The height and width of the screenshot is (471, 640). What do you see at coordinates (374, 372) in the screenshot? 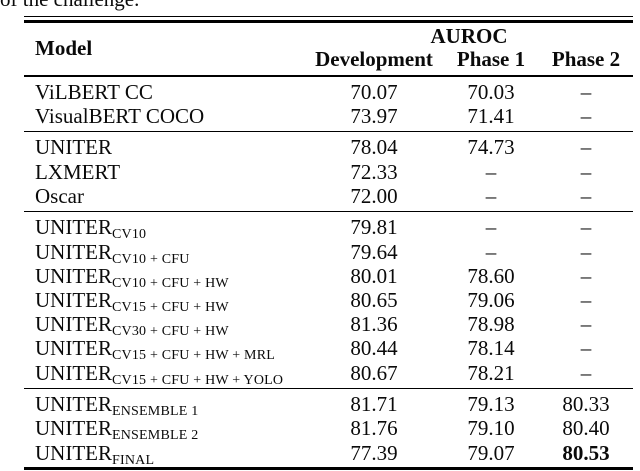
I see `dev-score: 80.67` at bounding box center [374, 372].